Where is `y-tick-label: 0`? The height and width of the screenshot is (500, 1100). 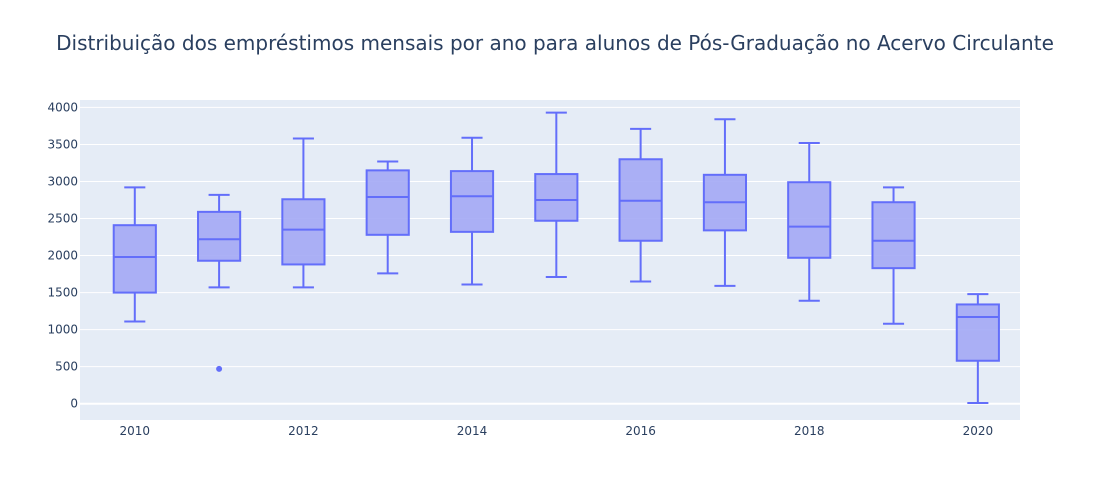 y-tick-label: 0 is located at coordinates (74, 404).